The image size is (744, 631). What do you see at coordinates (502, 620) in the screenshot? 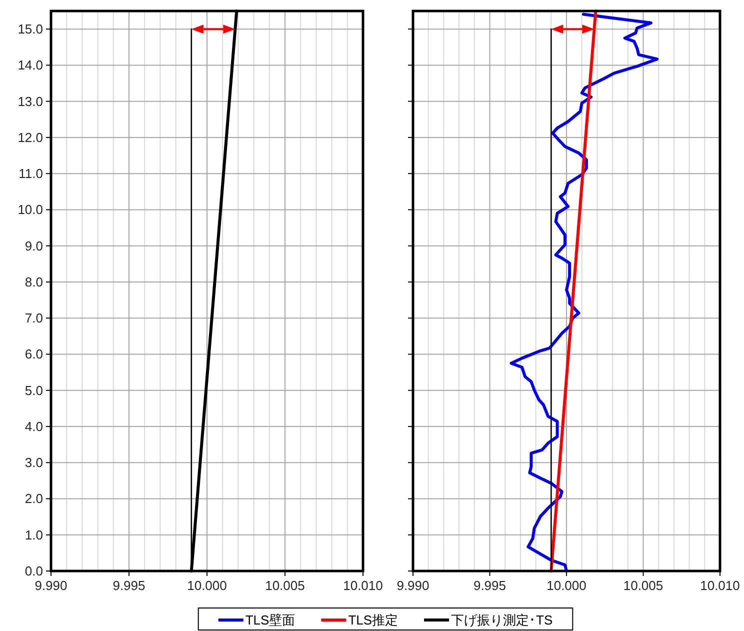
I see `legend-label: 下げ振り測定･TS` at bounding box center [502, 620].